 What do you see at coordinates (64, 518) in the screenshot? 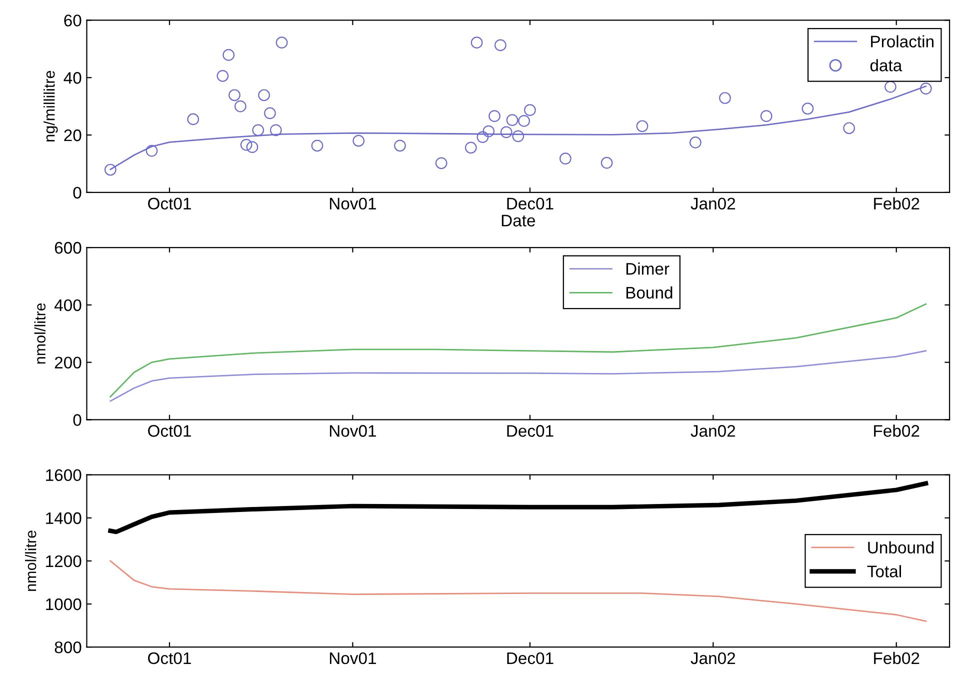
I see `y-tick-label: 1400` at bounding box center [64, 518].